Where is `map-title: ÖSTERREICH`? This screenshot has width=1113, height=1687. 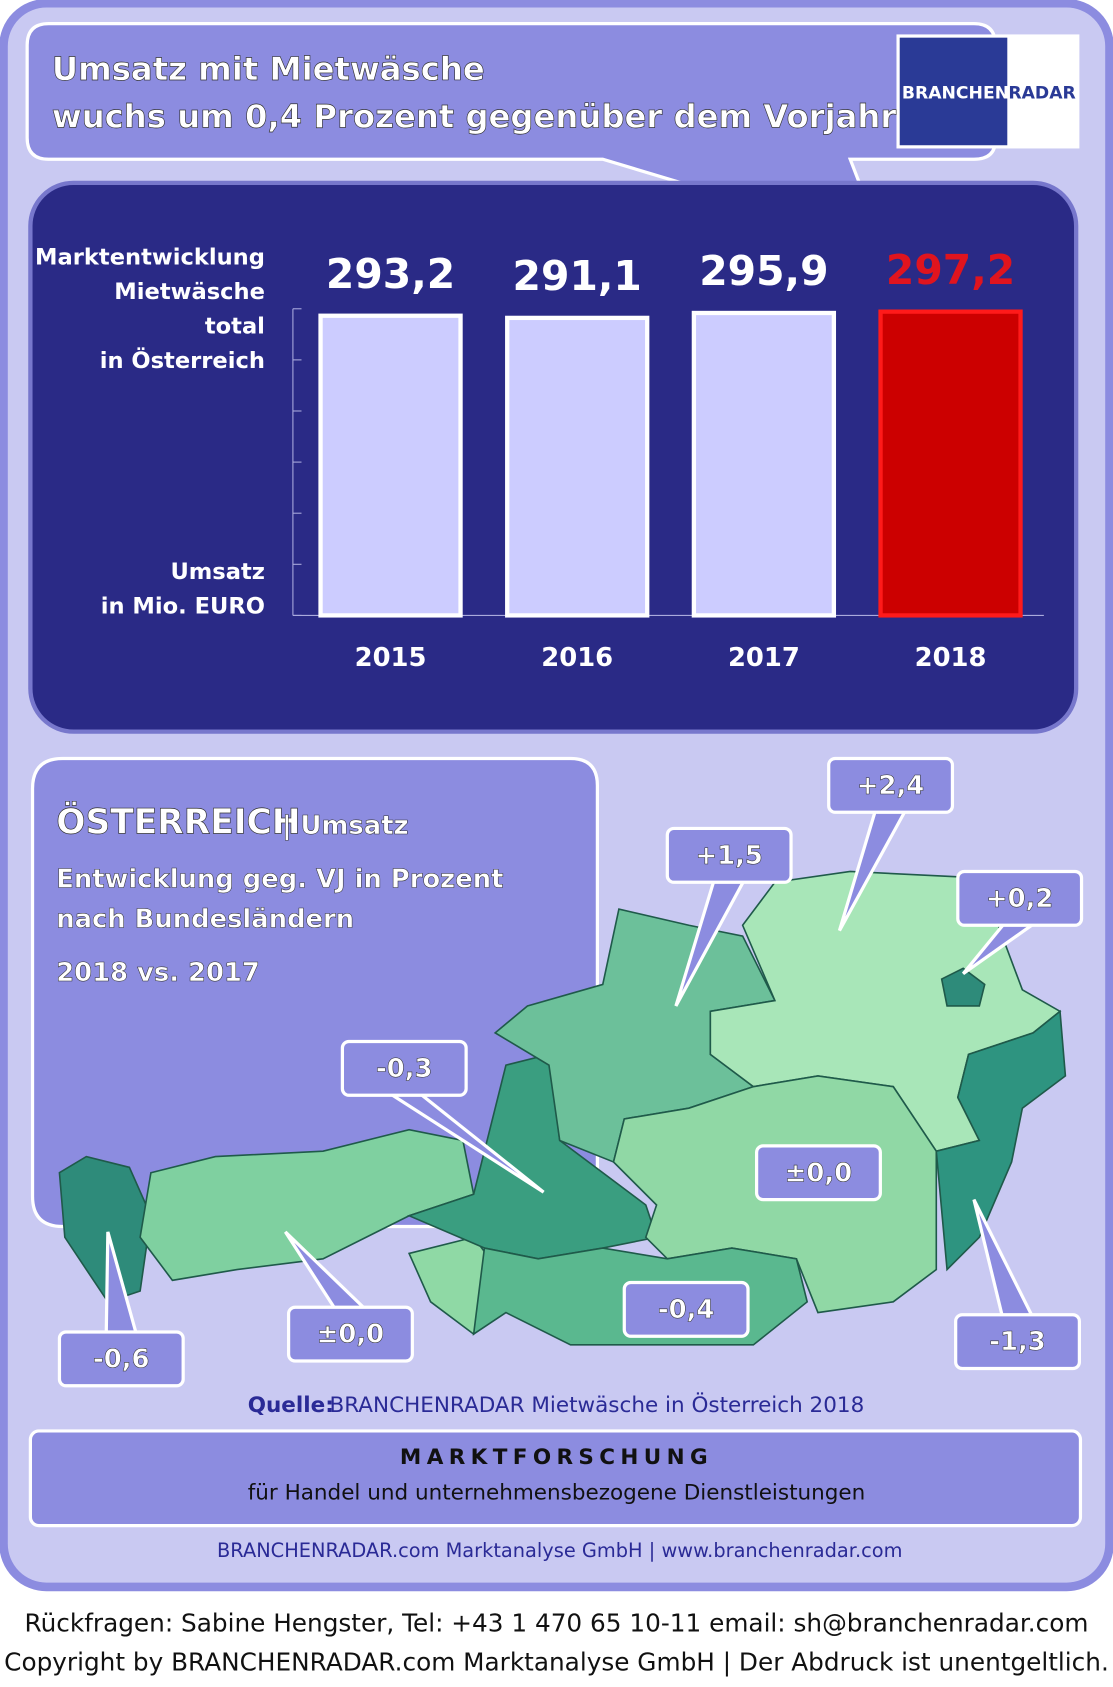 map-title: ÖSTERREICH is located at coordinates (178, 822).